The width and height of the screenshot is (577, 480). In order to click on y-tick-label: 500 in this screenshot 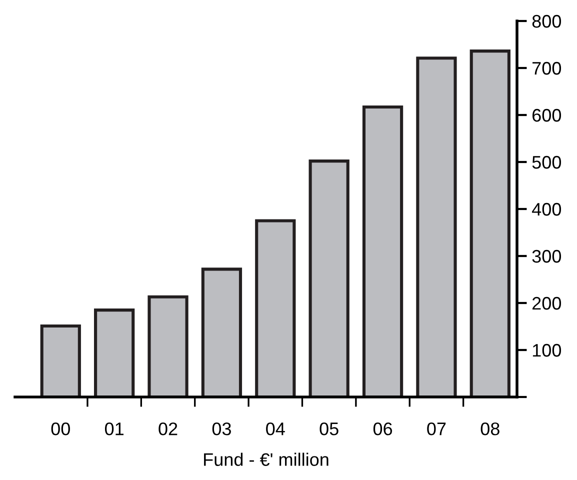, I will do `click(546, 162)`.